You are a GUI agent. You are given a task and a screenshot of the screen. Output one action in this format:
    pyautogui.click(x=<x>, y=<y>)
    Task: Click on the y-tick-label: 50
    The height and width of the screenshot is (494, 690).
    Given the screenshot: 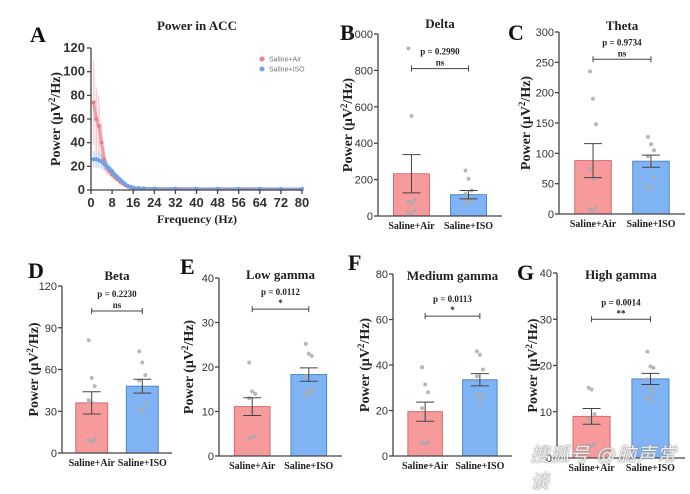 What is the action you would take?
    pyautogui.click(x=548, y=185)
    